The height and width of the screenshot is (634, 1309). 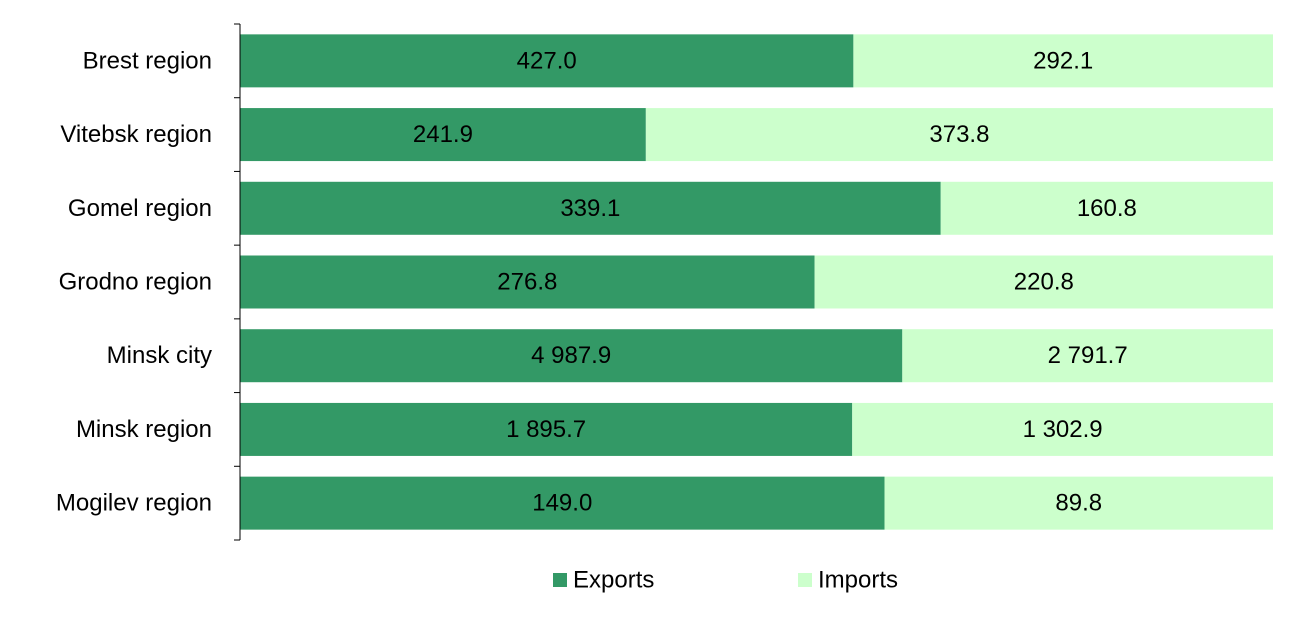 I want to click on data-label-imports-1: 292.1, so click(x=1063, y=60).